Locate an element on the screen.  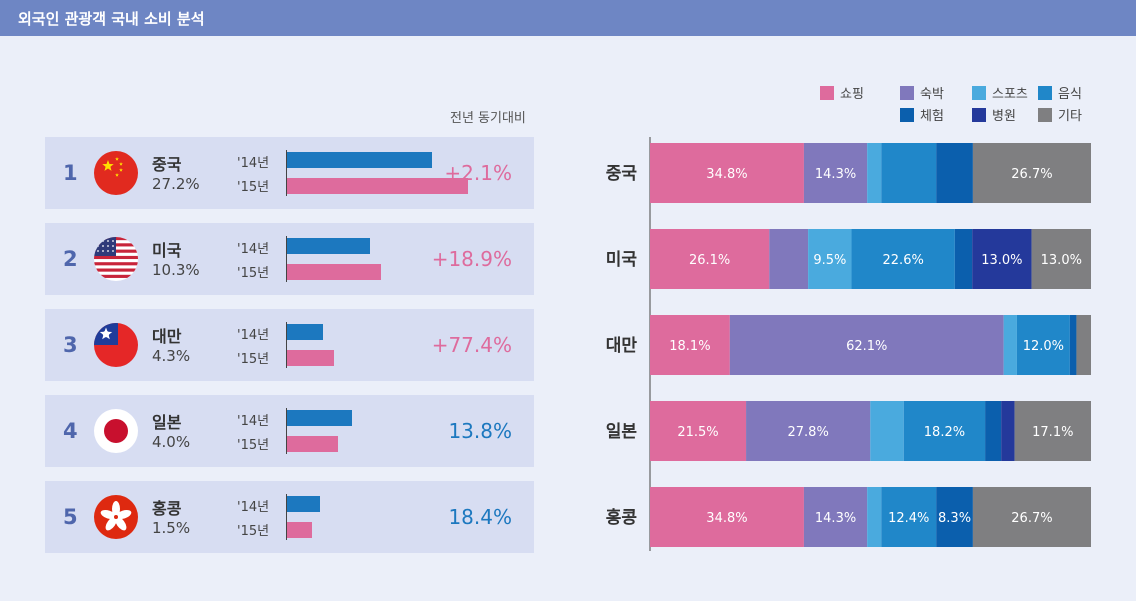
country-share: 4.0% is located at coordinates (171, 442).